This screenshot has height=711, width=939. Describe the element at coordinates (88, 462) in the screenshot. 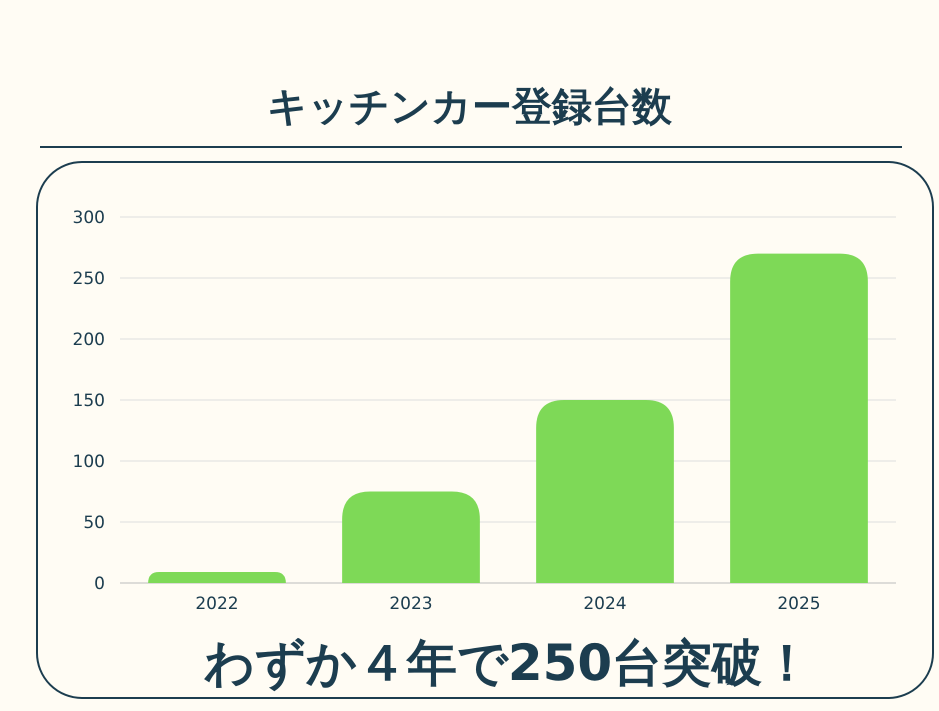

I see `y-tick-label: 100` at that location.